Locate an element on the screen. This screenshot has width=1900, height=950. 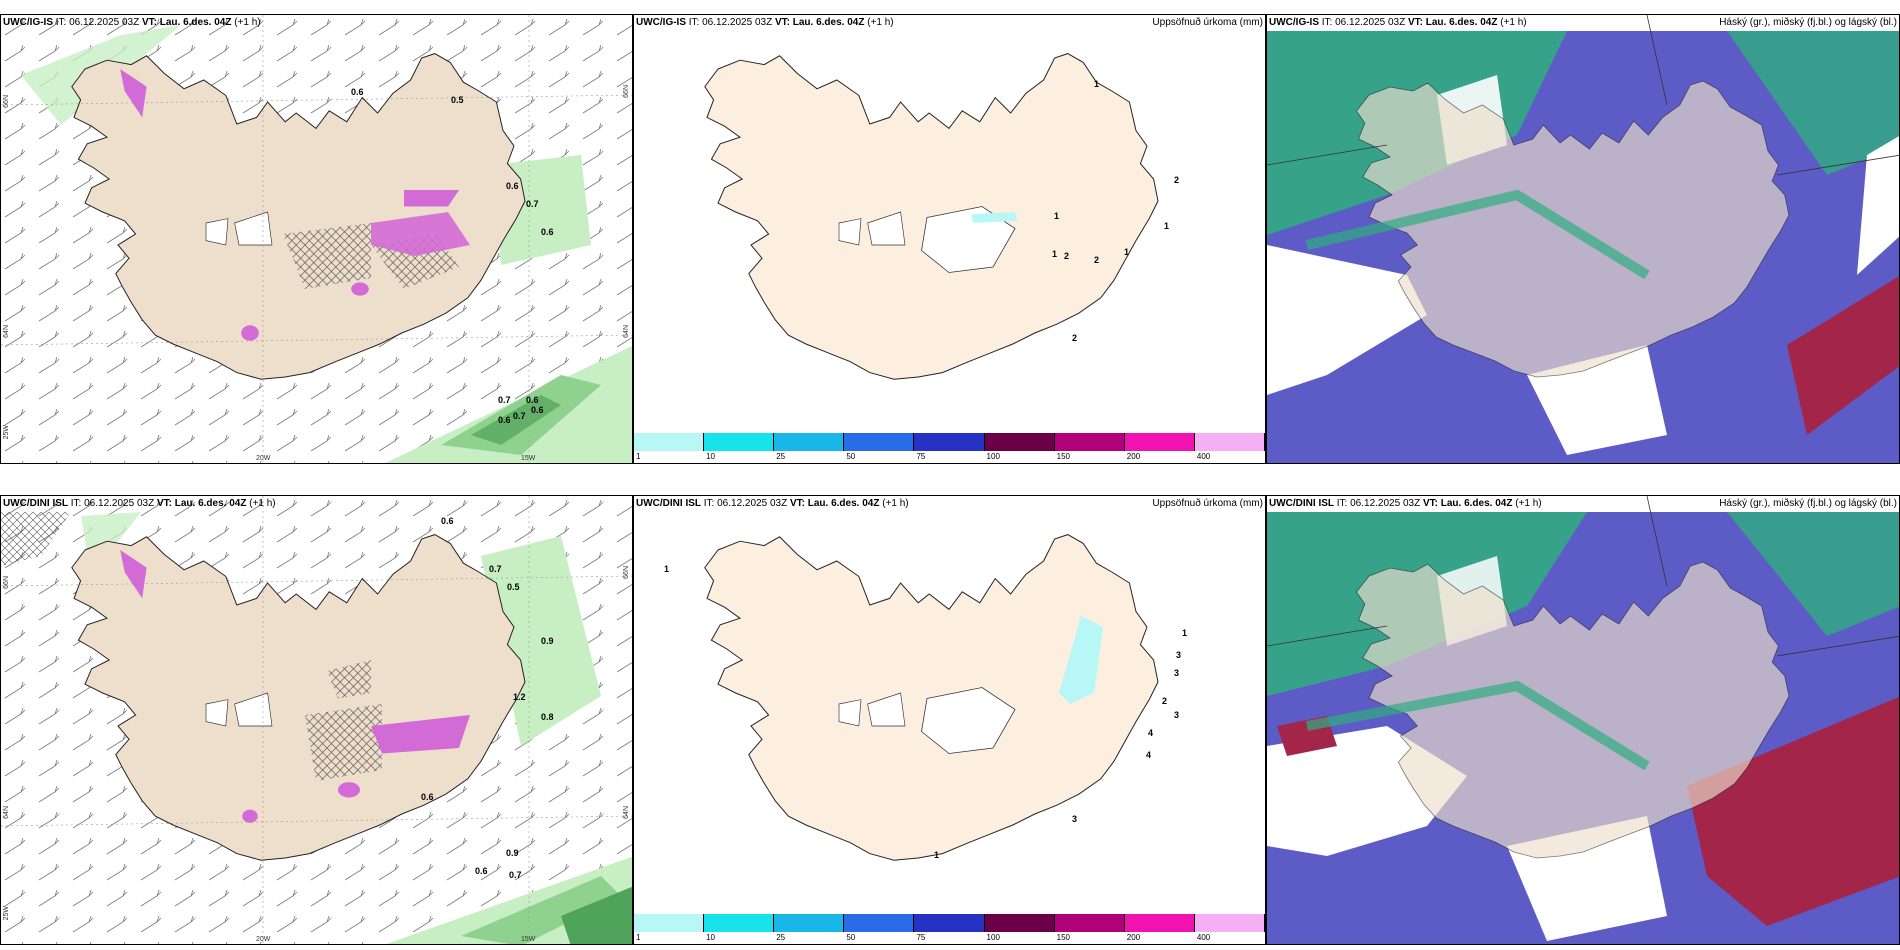
colorbar is located at coordinates (949, 923).